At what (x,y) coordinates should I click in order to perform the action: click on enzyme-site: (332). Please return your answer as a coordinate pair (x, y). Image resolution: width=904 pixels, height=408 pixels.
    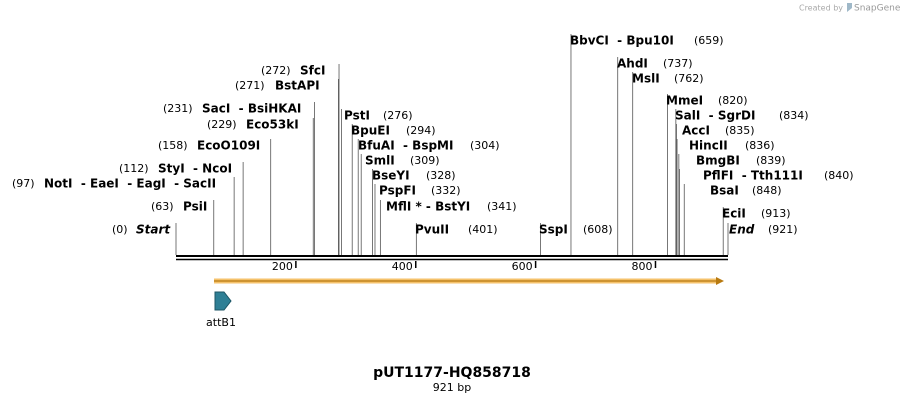
    Looking at the image, I should click on (446, 190).